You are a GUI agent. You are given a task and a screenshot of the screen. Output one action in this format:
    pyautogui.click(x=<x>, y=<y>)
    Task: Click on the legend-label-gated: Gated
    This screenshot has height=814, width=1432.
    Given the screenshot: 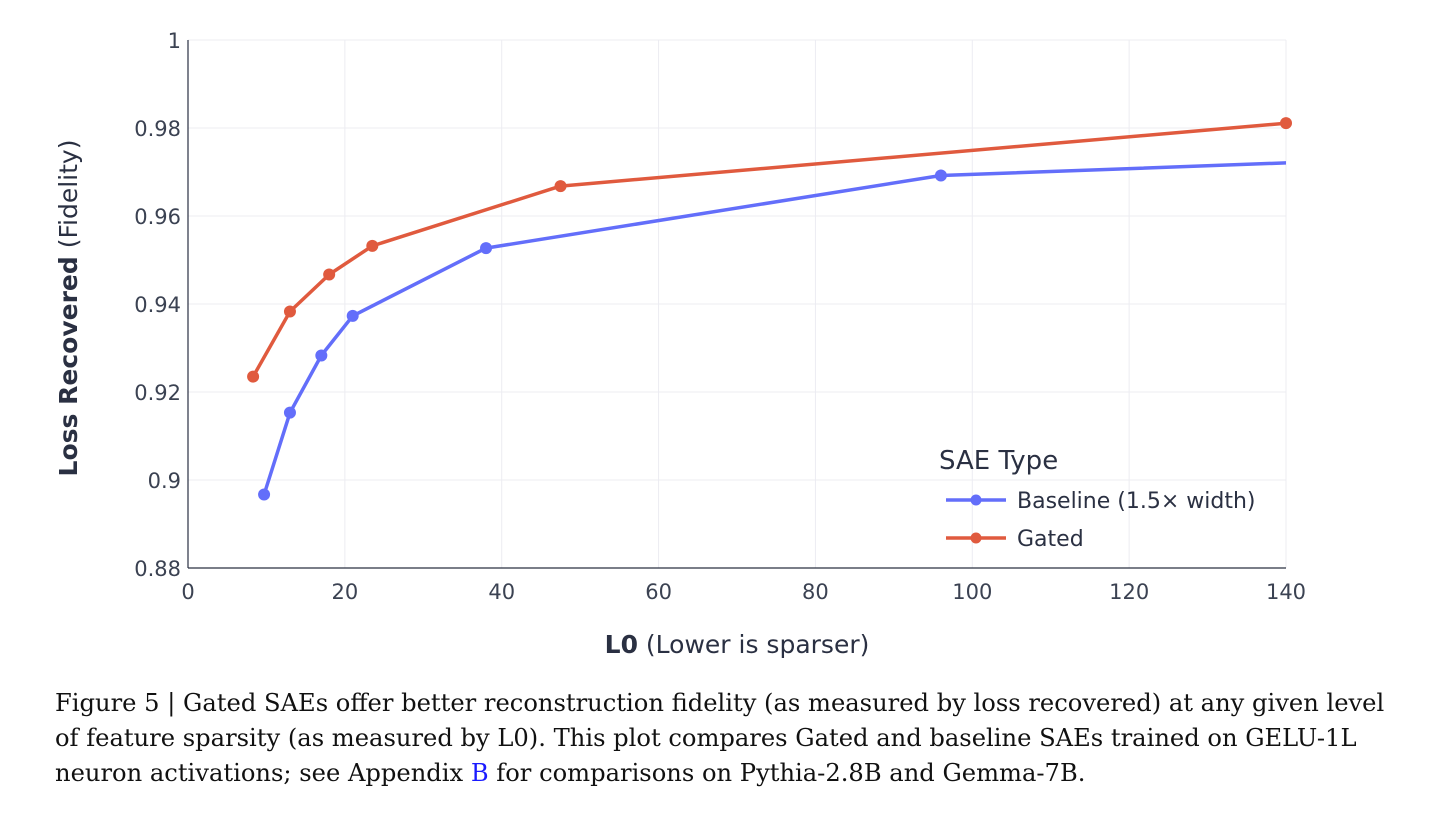 What is the action you would take?
    pyautogui.click(x=1050, y=539)
    